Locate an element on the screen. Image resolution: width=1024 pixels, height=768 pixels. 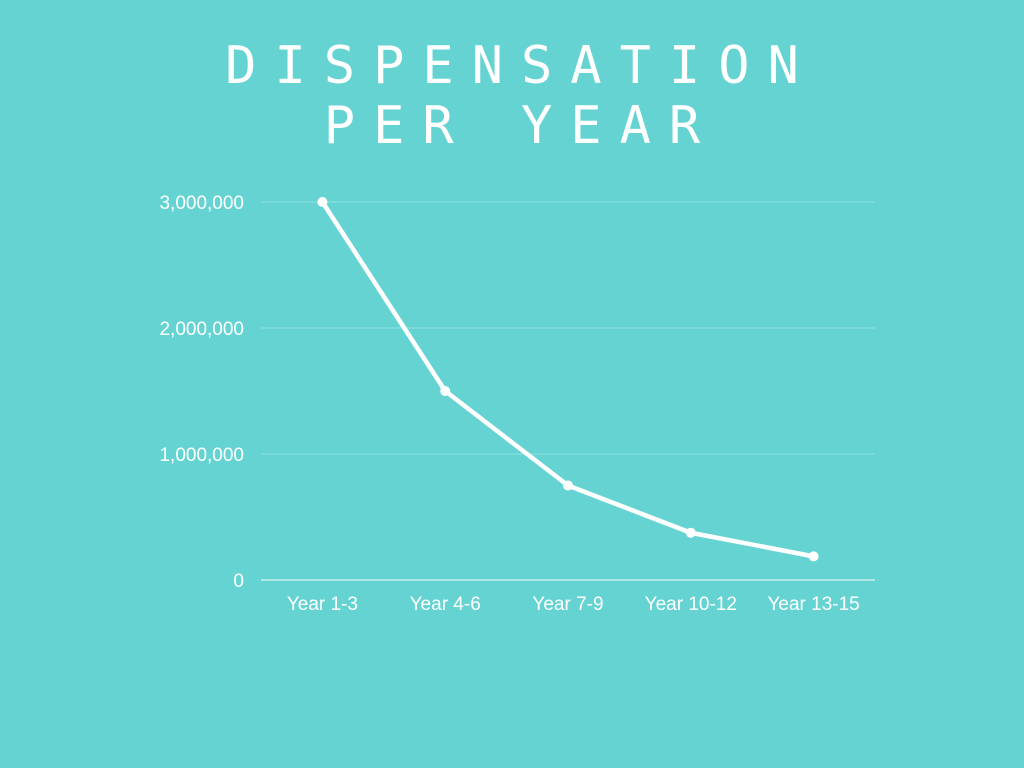
x-tick-label: Year 1-3 is located at coordinates (322, 604).